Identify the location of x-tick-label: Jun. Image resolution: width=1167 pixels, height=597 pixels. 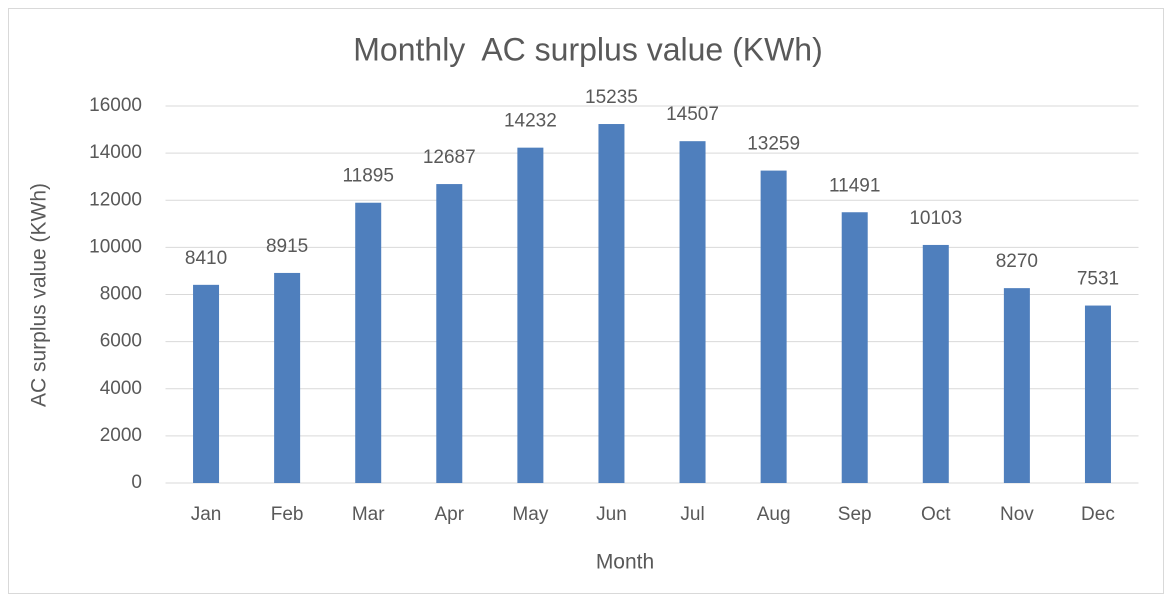
(611, 514).